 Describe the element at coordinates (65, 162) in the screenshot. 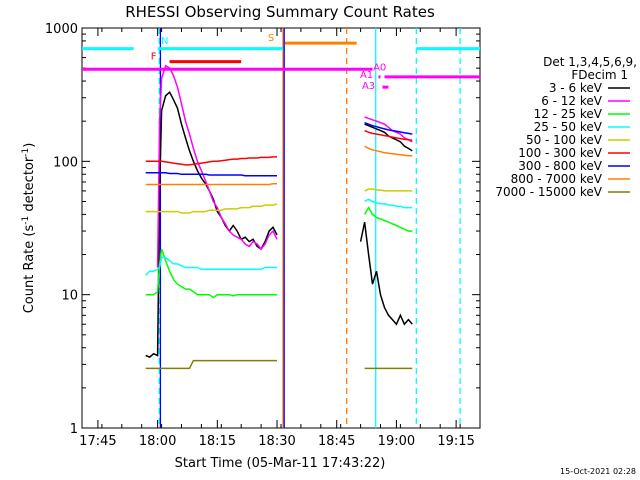

I see `y-tick-label: 100` at that location.